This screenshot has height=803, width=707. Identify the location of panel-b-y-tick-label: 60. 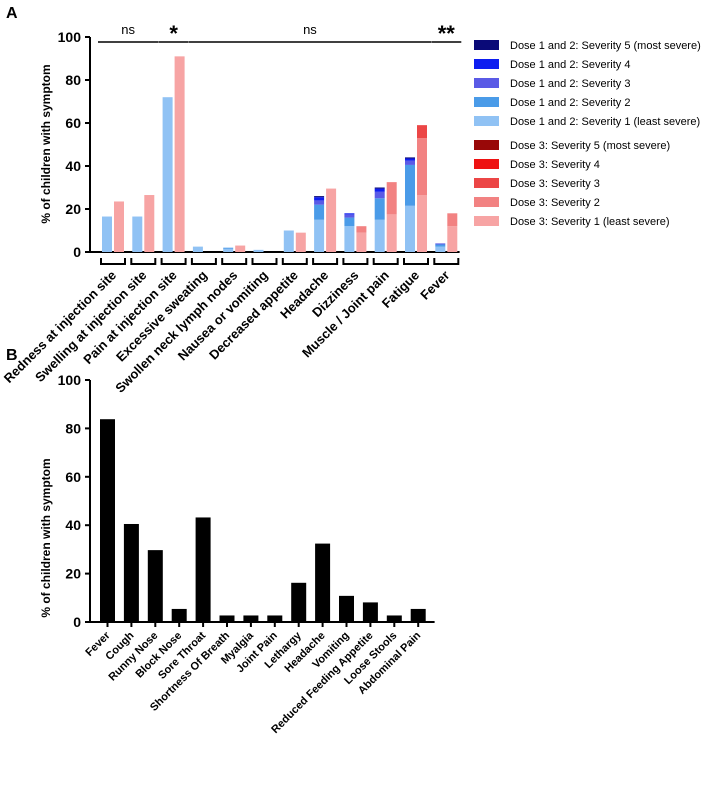
(73, 477).